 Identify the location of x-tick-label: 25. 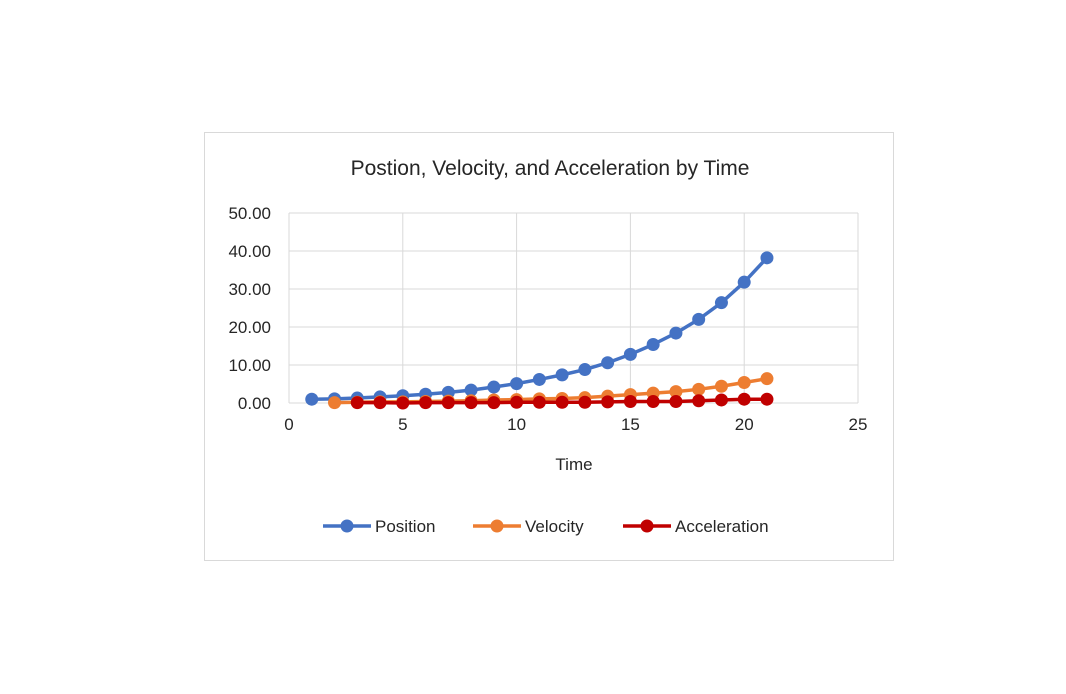
(858, 424).